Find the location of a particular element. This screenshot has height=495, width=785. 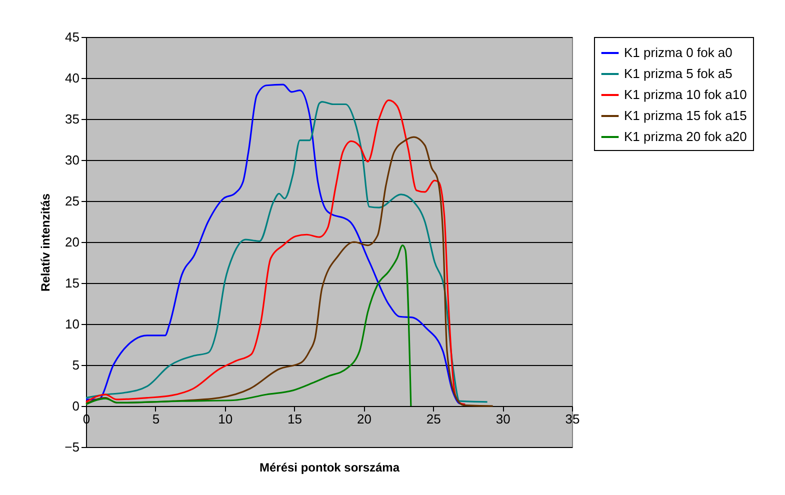

legend-label: K1 prizma 20 fok a20 is located at coordinates (685, 136).